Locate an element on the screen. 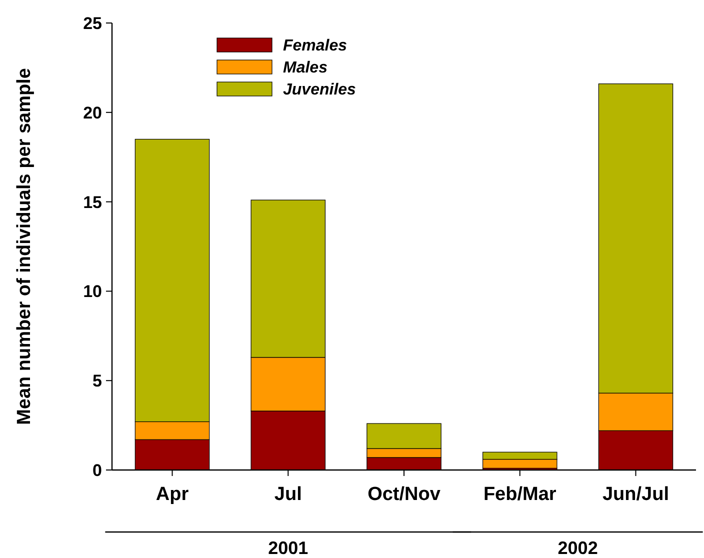 This screenshot has width=704, height=558. legend-label: Males is located at coordinates (305, 68).